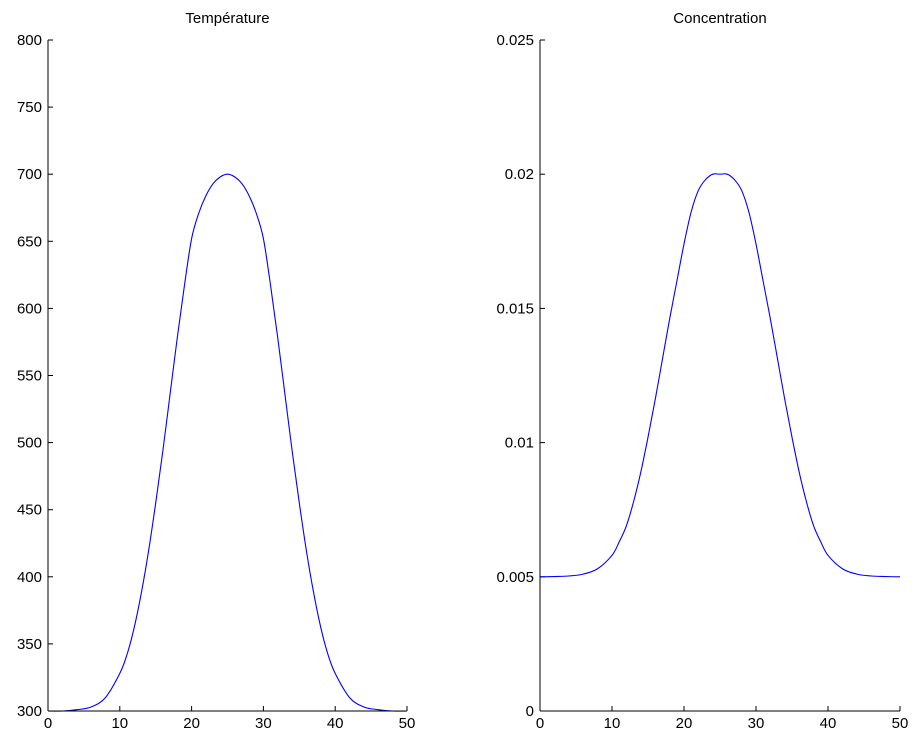 The width and height of the screenshot is (917, 740). What do you see at coordinates (29, 308) in the screenshot?
I see `y-tick-label: 600` at bounding box center [29, 308].